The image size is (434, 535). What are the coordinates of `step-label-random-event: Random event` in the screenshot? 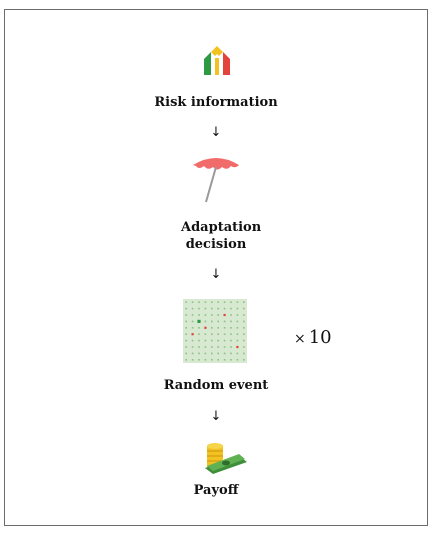 It's located at (216, 385).